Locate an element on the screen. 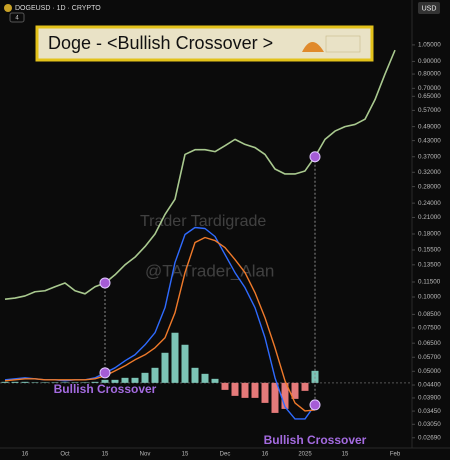 The image size is (450, 460). currency-badge is located at coordinates (429, 8).